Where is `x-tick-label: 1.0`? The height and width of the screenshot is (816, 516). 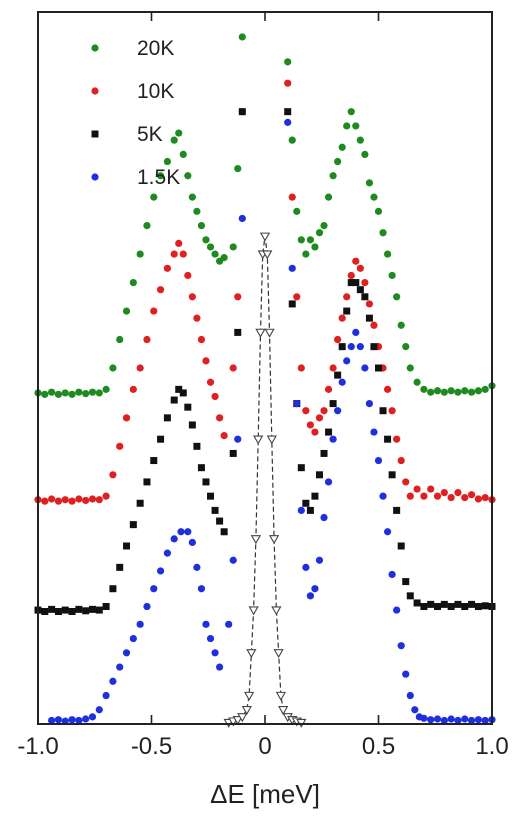 x-tick-label: 1.0 is located at coordinates (491, 746).